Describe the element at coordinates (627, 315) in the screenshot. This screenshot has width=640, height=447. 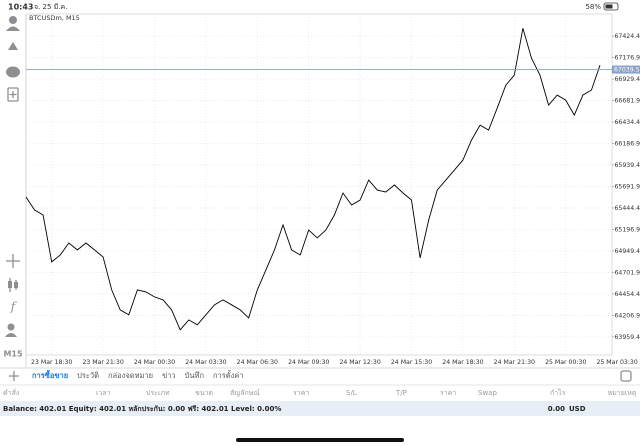
I see `y-tick-label: 64206.90` at that location.